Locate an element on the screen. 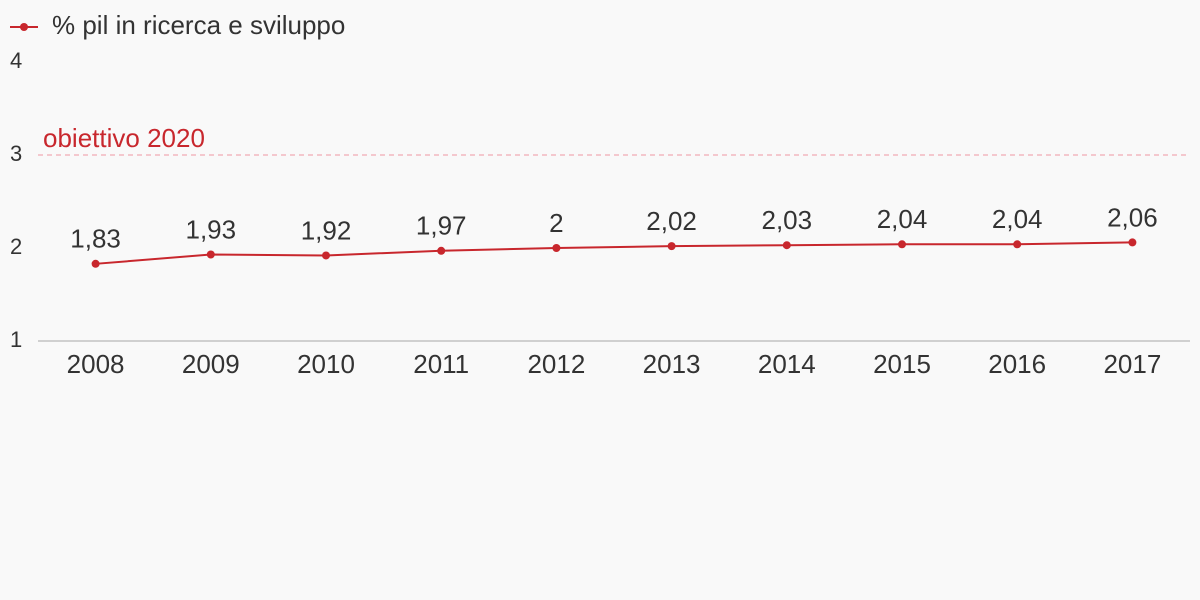 This screenshot has width=1200, height=600. legend-marker is located at coordinates (24, 27).